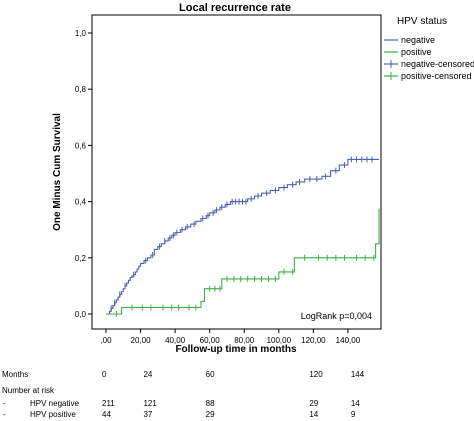  What do you see at coordinates (437, 64) in the screenshot?
I see `legend-entry-label: negative-censored` at bounding box center [437, 64].